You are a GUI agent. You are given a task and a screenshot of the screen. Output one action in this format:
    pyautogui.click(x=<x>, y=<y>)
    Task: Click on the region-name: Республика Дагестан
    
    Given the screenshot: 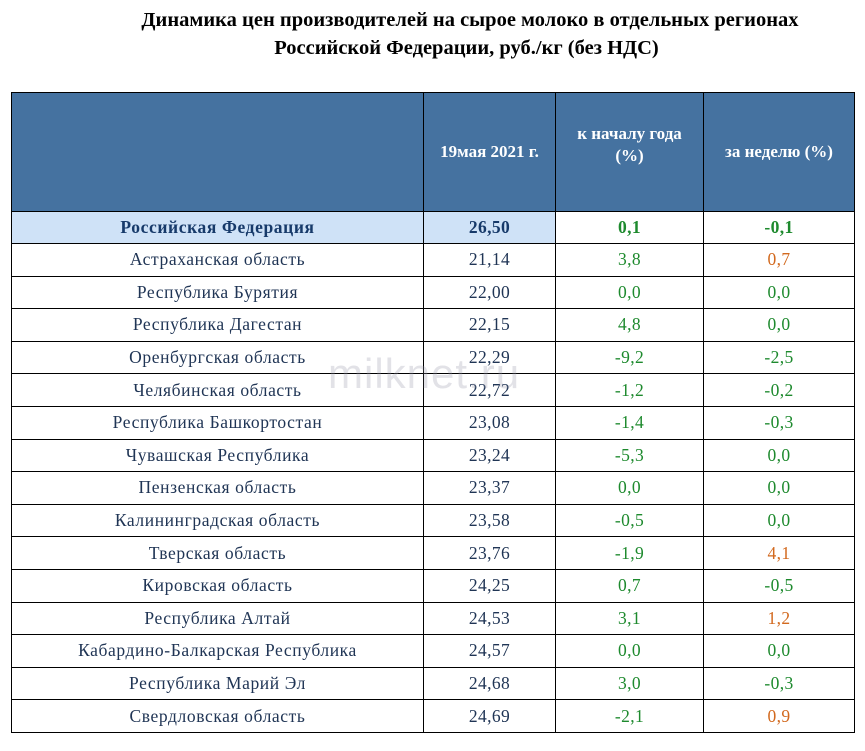 What is the action you would take?
    pyautogui.click(x=217, y=325)
    